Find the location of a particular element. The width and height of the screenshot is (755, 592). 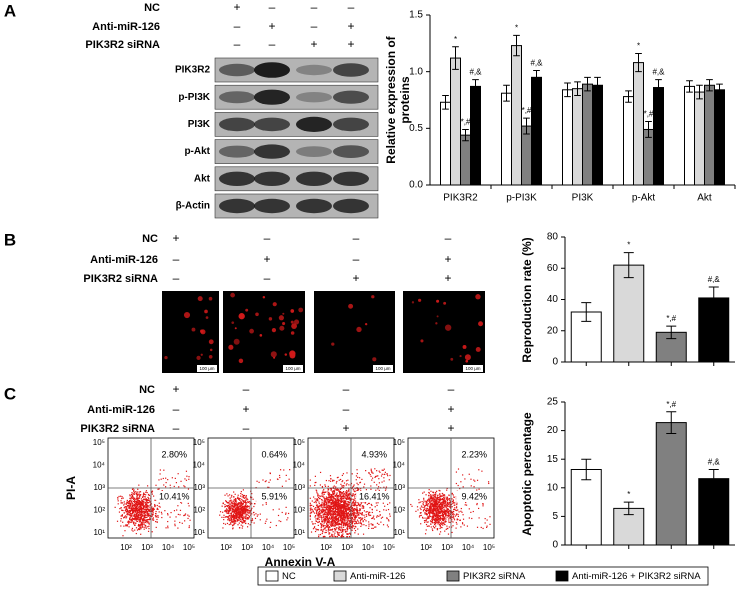

pct-bg is located at coordinates (374, 454).